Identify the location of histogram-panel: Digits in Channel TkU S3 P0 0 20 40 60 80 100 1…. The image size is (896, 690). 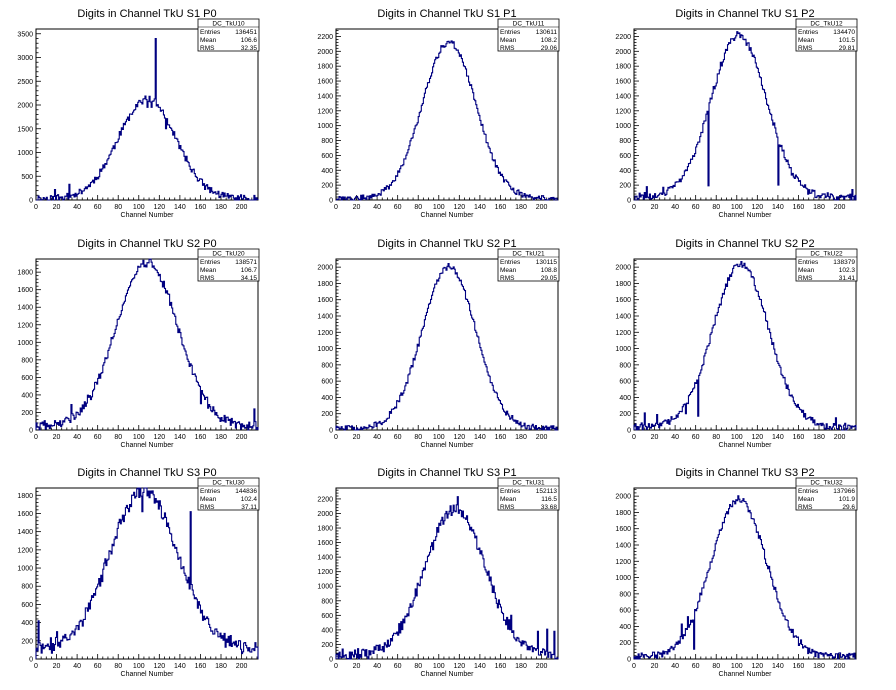
(138, 572).